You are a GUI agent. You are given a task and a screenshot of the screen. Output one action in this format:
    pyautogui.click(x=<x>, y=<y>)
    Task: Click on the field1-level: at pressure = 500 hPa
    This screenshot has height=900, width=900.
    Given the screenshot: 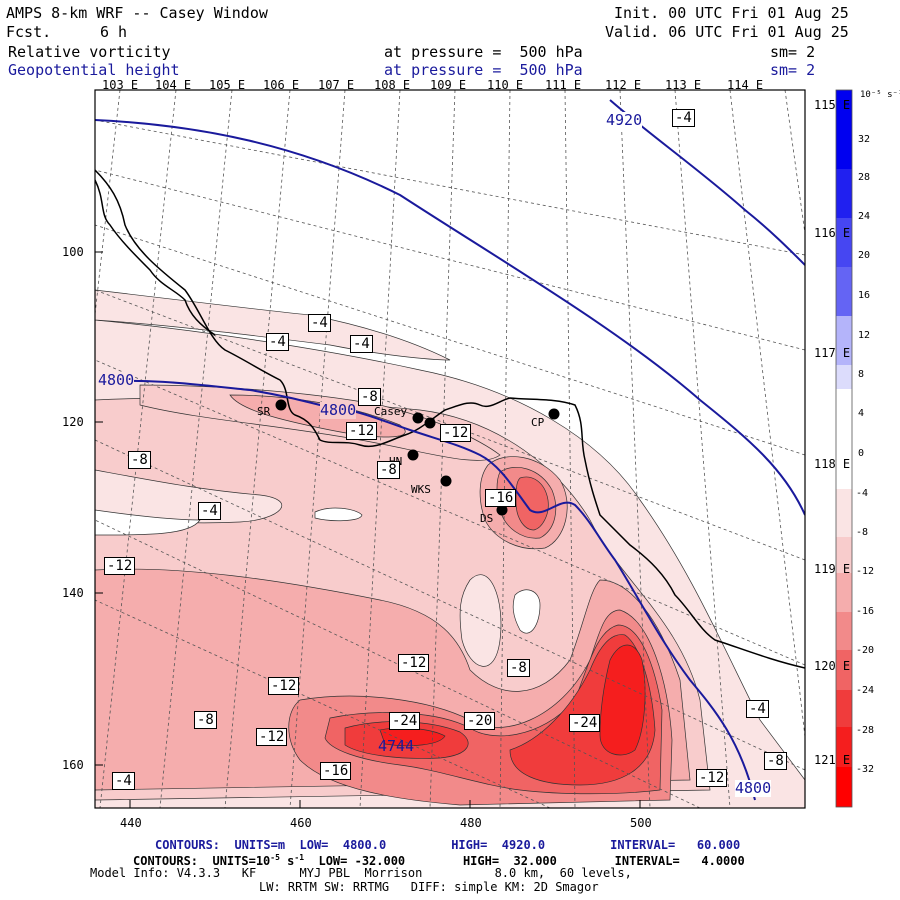 What is the action you would take?
    pyautogui.click(x=483, y=52)
    